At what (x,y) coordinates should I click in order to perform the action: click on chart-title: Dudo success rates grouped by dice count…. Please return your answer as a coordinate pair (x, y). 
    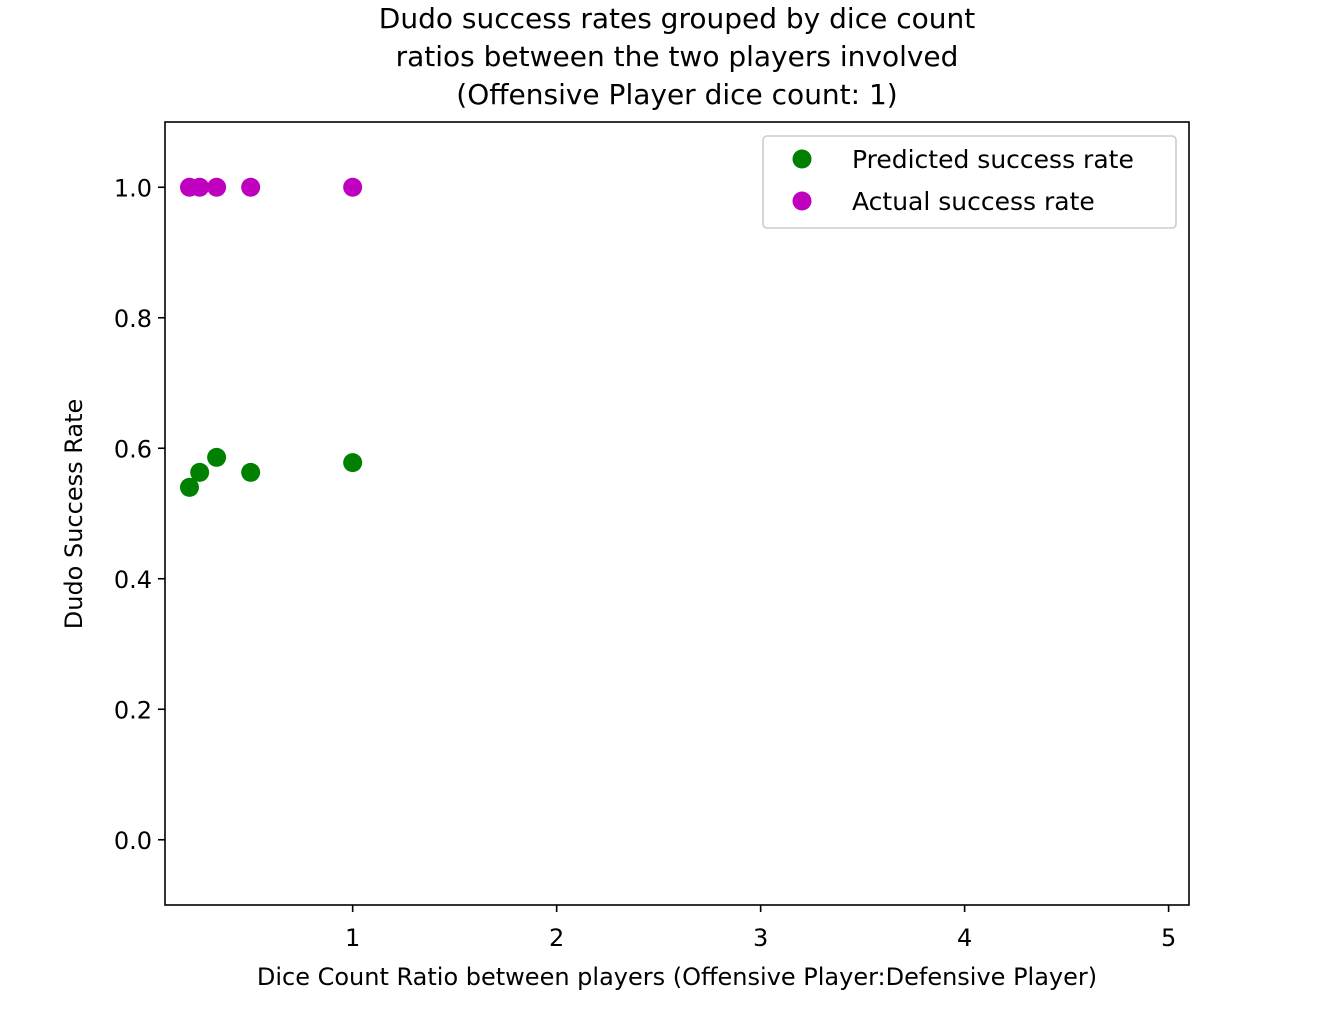
    Looking at the image, I should click on (677, 56).